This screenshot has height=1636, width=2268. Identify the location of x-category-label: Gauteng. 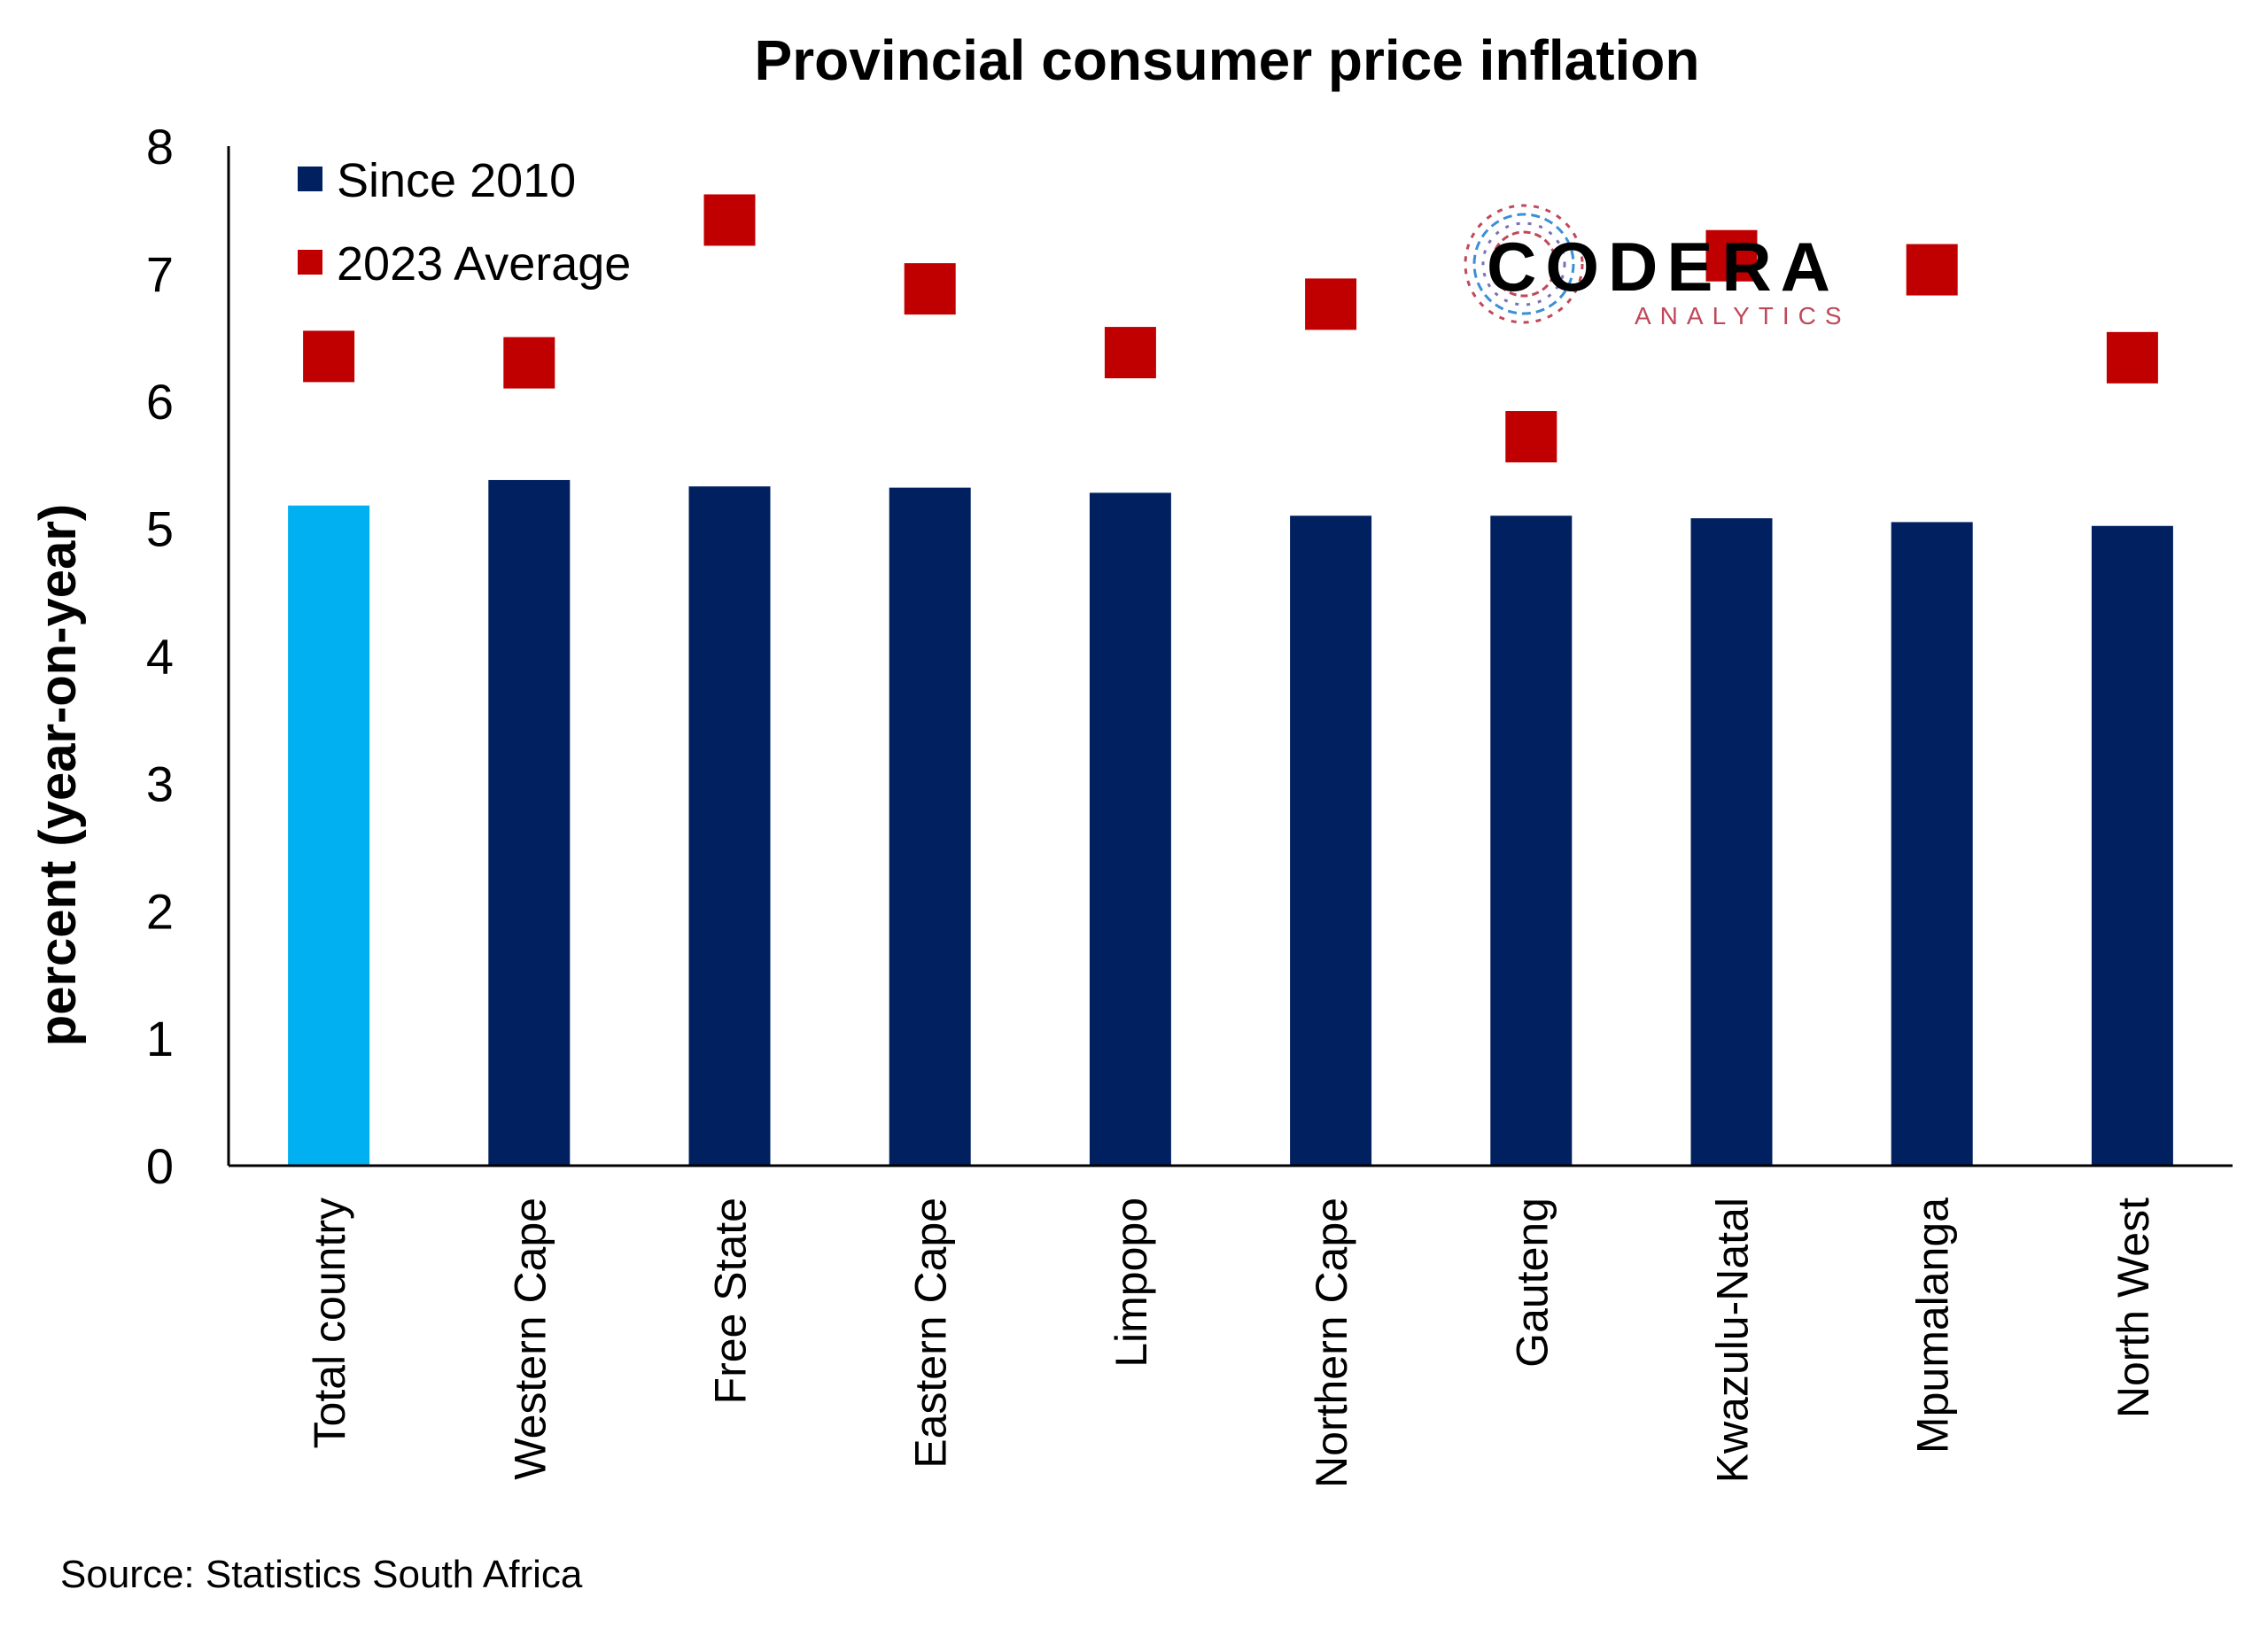
(1532, 1283).